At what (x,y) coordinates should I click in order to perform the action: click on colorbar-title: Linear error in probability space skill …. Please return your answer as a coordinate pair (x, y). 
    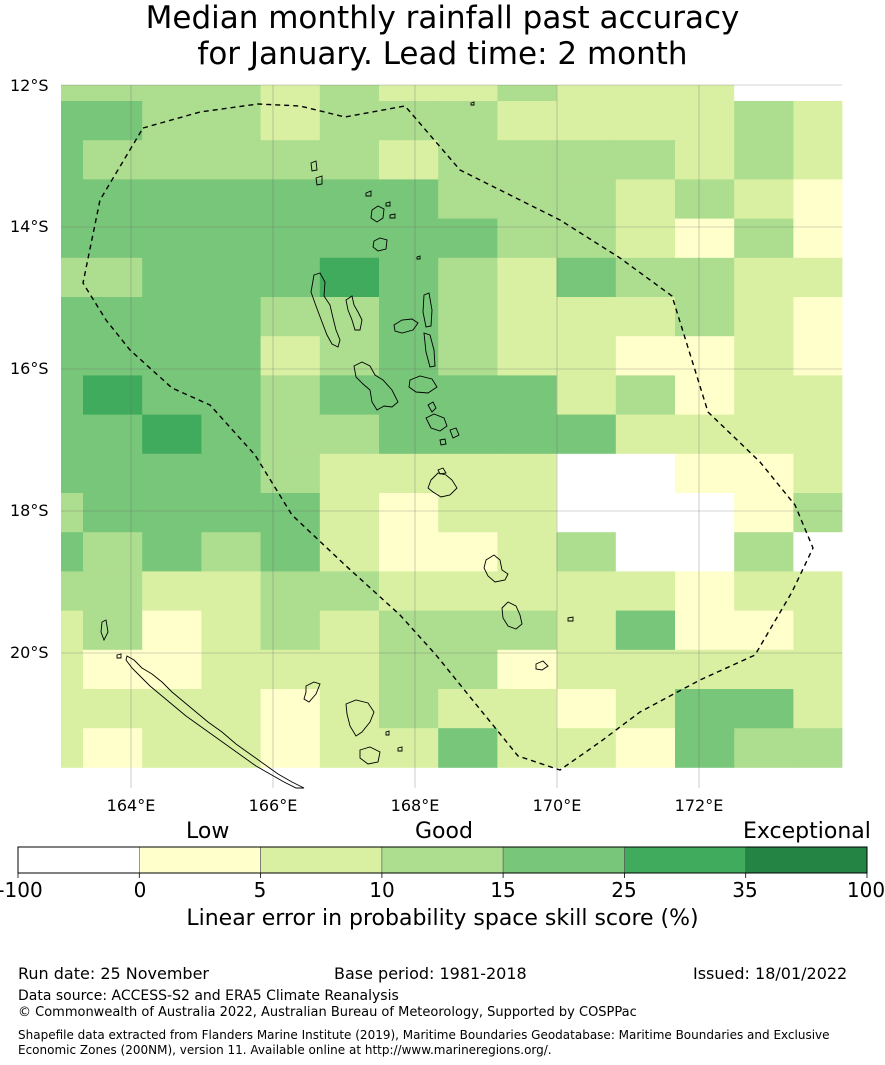
    Looking at the image, I should click on (442, 918).